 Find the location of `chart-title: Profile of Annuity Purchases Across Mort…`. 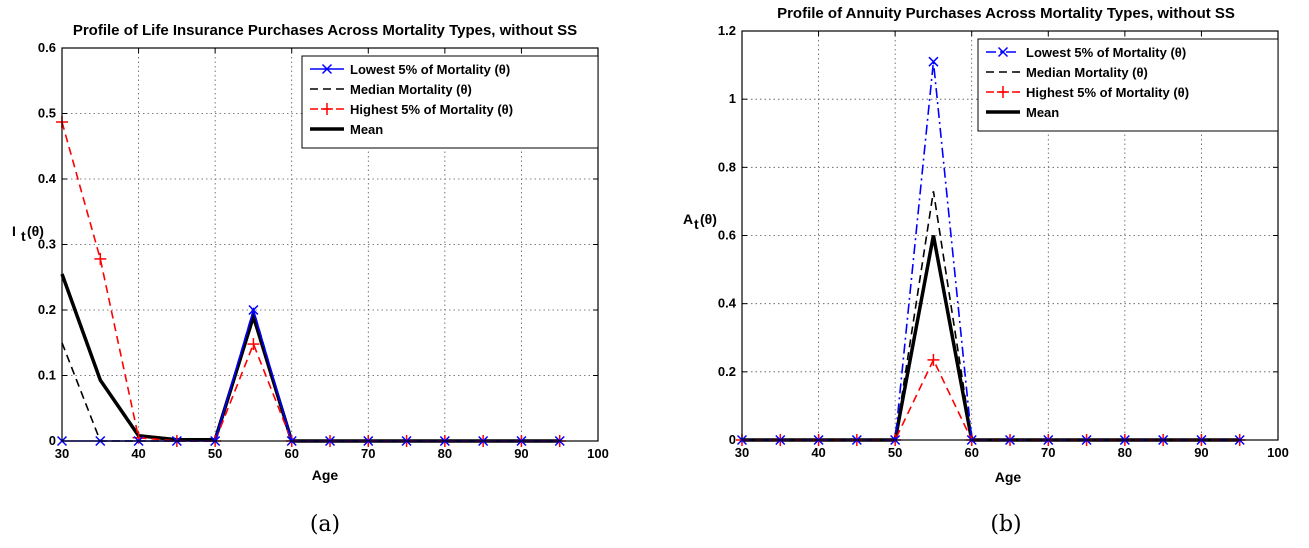

chart-title: Profile of Annuity Purchases Across Mort… is located at coordinates (1006, 13).